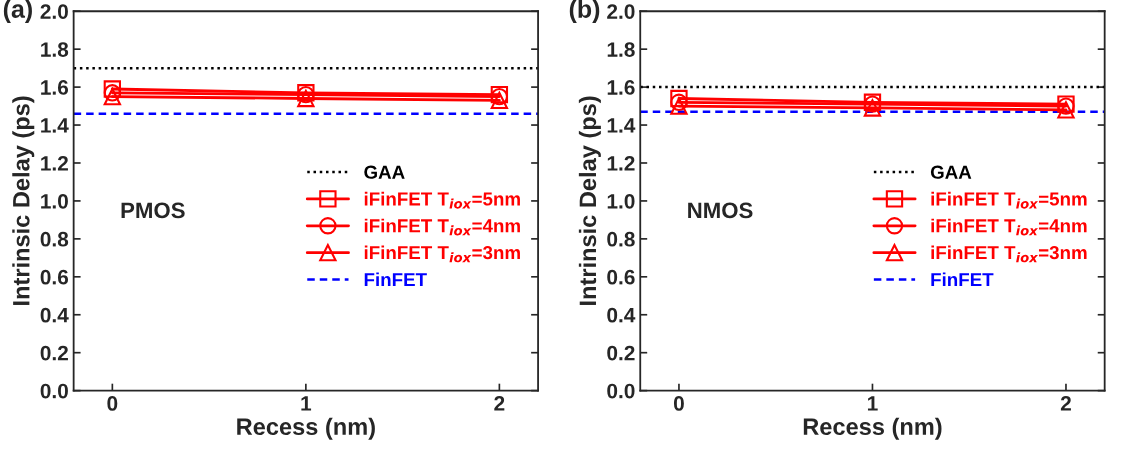 Image resolution: width=1133 pixels, height=449 pixels. I want to click on text: (b), so click(584, 11).